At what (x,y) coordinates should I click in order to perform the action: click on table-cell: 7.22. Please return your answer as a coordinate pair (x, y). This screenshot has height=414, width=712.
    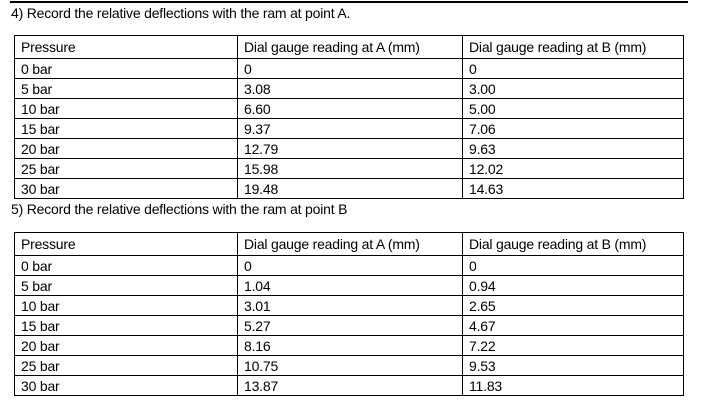
    Looking at the image, I should click on (573, 345).